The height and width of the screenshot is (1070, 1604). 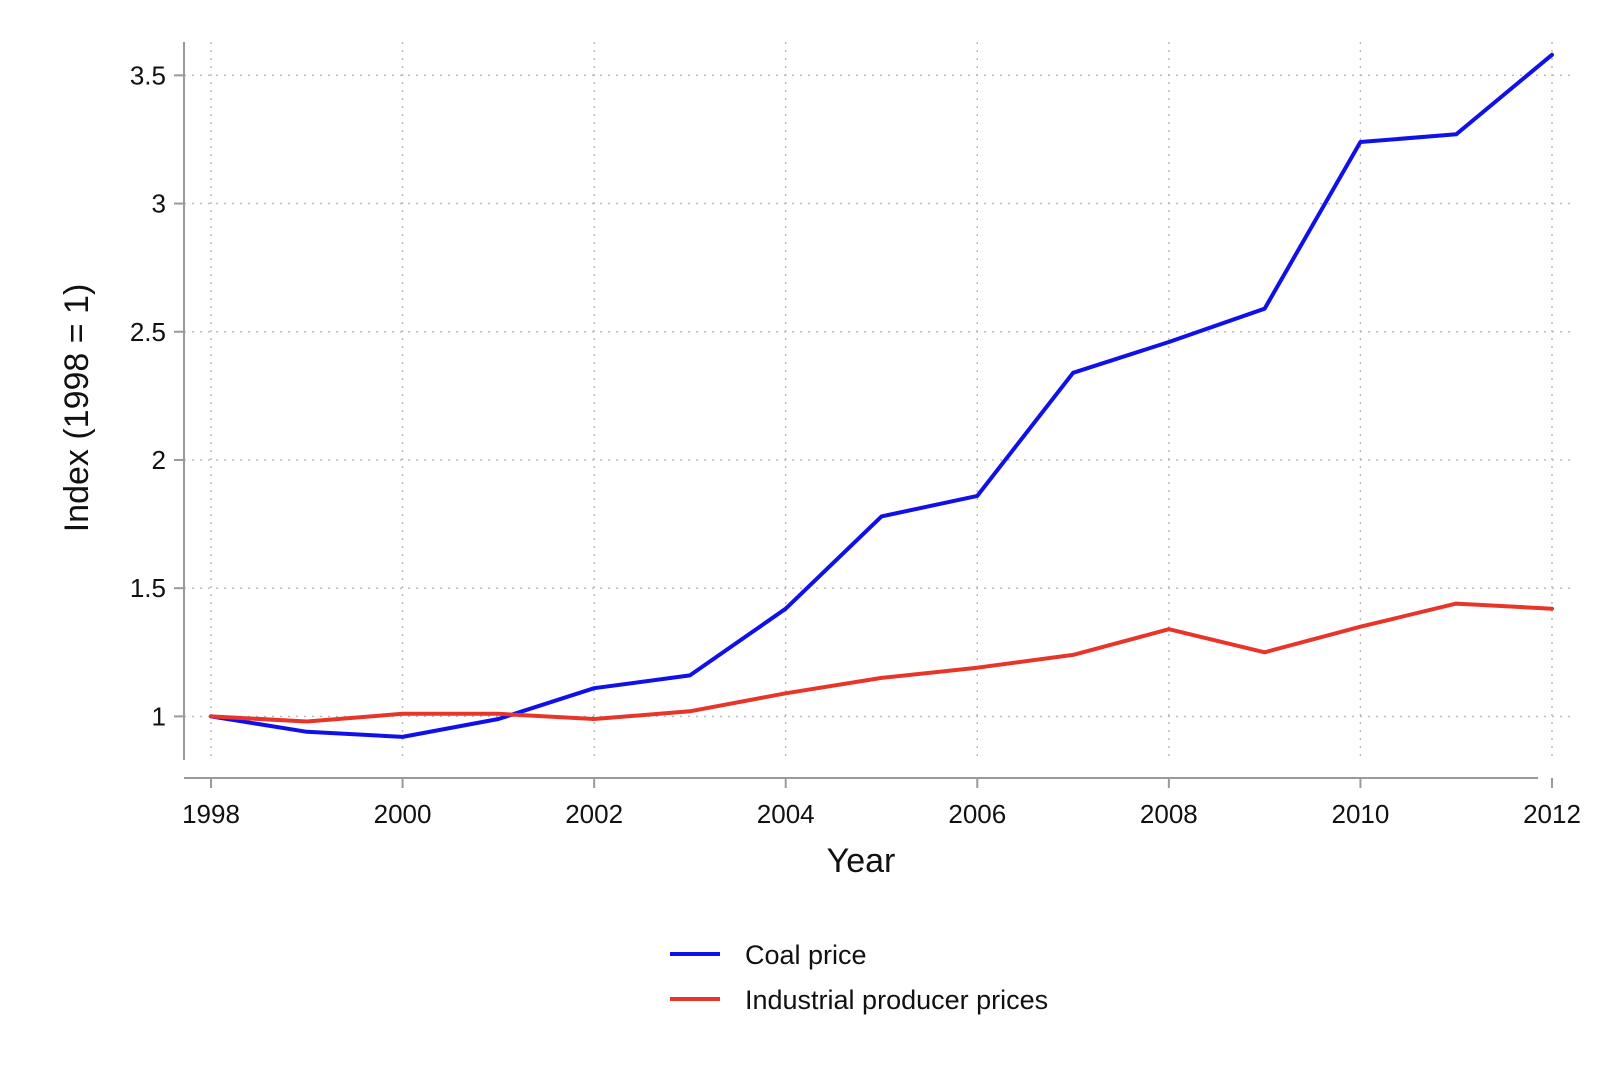 I want to click on x-ticks: 1998 2000 2002 2004 2006 2008 2010 2012, so click(x=881, y=803).